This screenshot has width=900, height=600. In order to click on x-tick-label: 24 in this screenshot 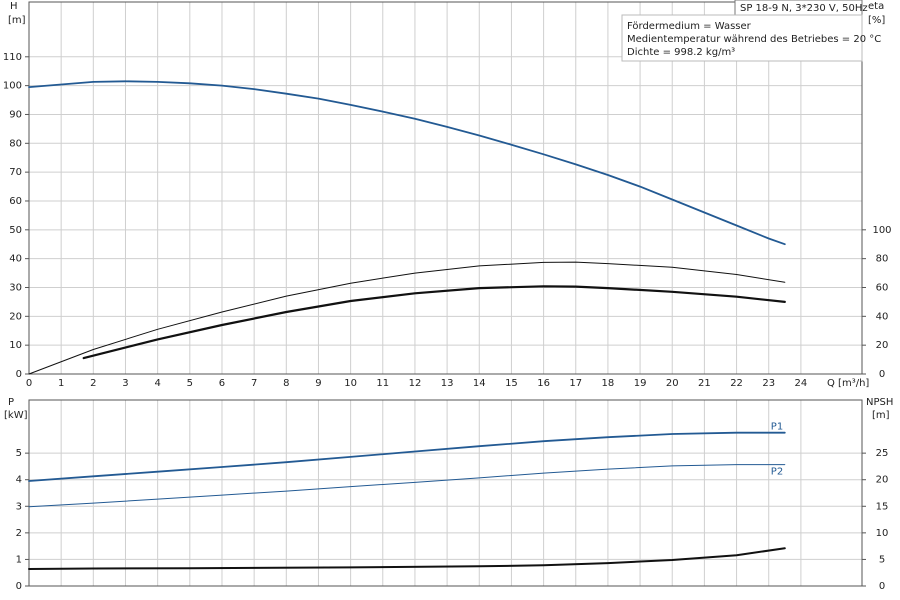, I will do `click(801, 383)`.